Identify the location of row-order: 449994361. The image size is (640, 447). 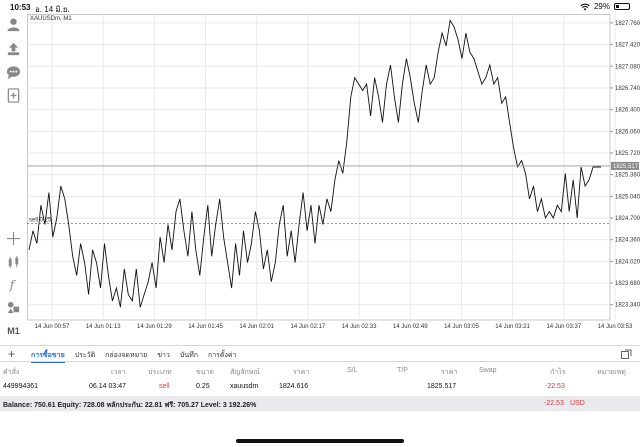
(21, 386).